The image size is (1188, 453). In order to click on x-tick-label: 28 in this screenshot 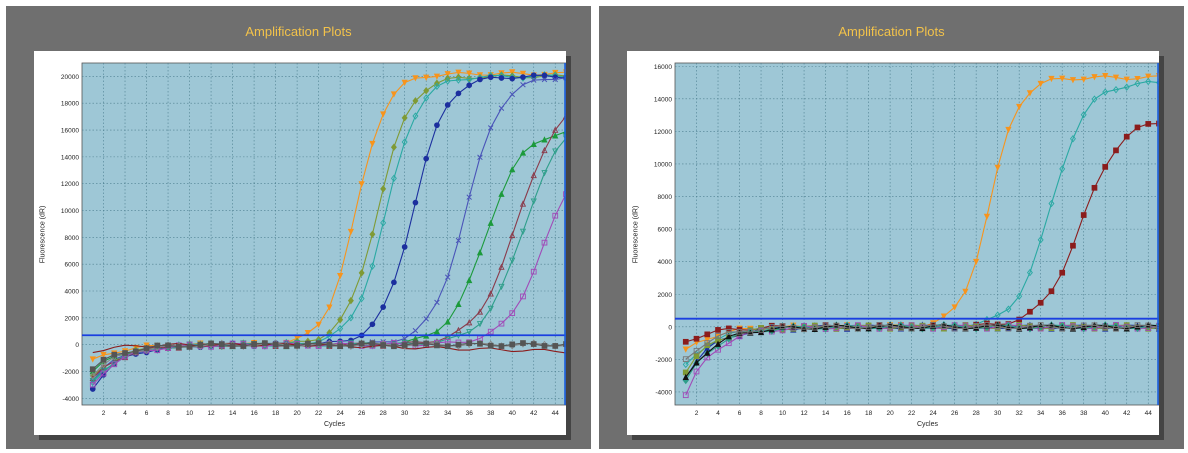, I will do `click(384, 413)`.